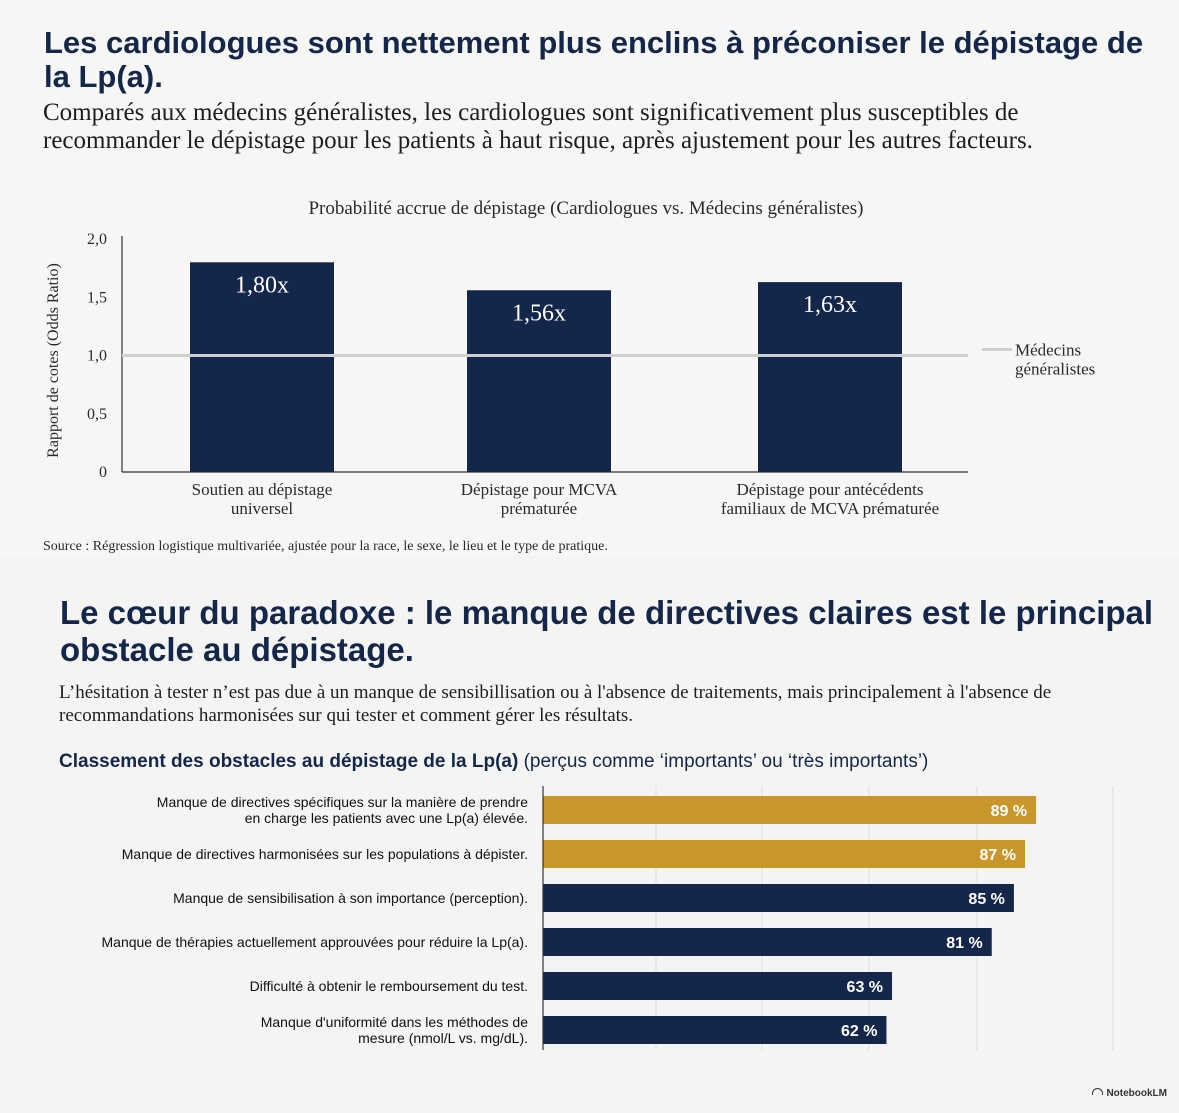 Image resolution: width=1179 pixels, height=1113 pixels. I want to click on x-tick-label: familiaux de MCVA prématurée, so click(830, 508).